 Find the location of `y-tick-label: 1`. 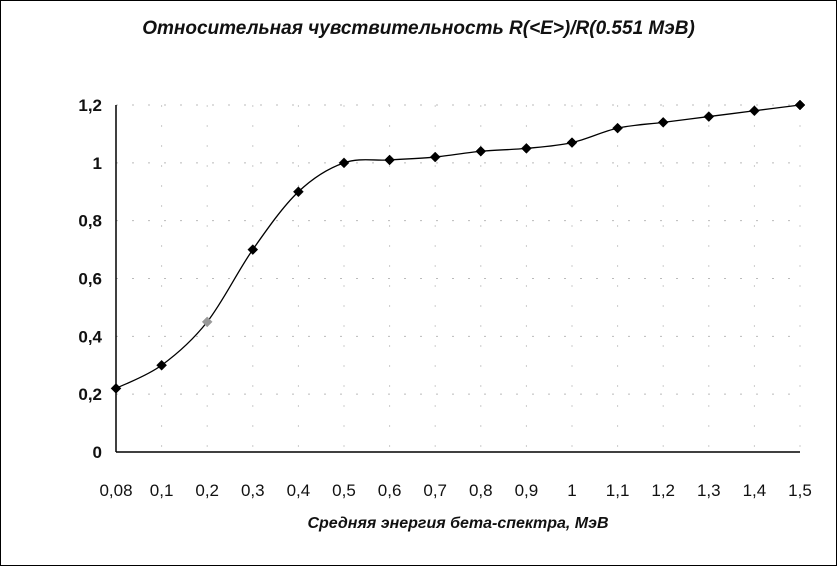

y-tick-label: 1 is located at coordinates (97, 163).